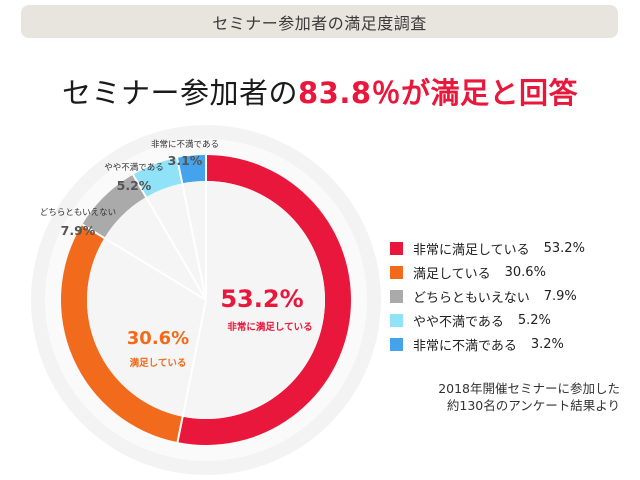 This screenshot has height=480, width=640. Describe the element at coordinates (158, 338) in the screenshot. I see `data-label: 30.6%` at that location.